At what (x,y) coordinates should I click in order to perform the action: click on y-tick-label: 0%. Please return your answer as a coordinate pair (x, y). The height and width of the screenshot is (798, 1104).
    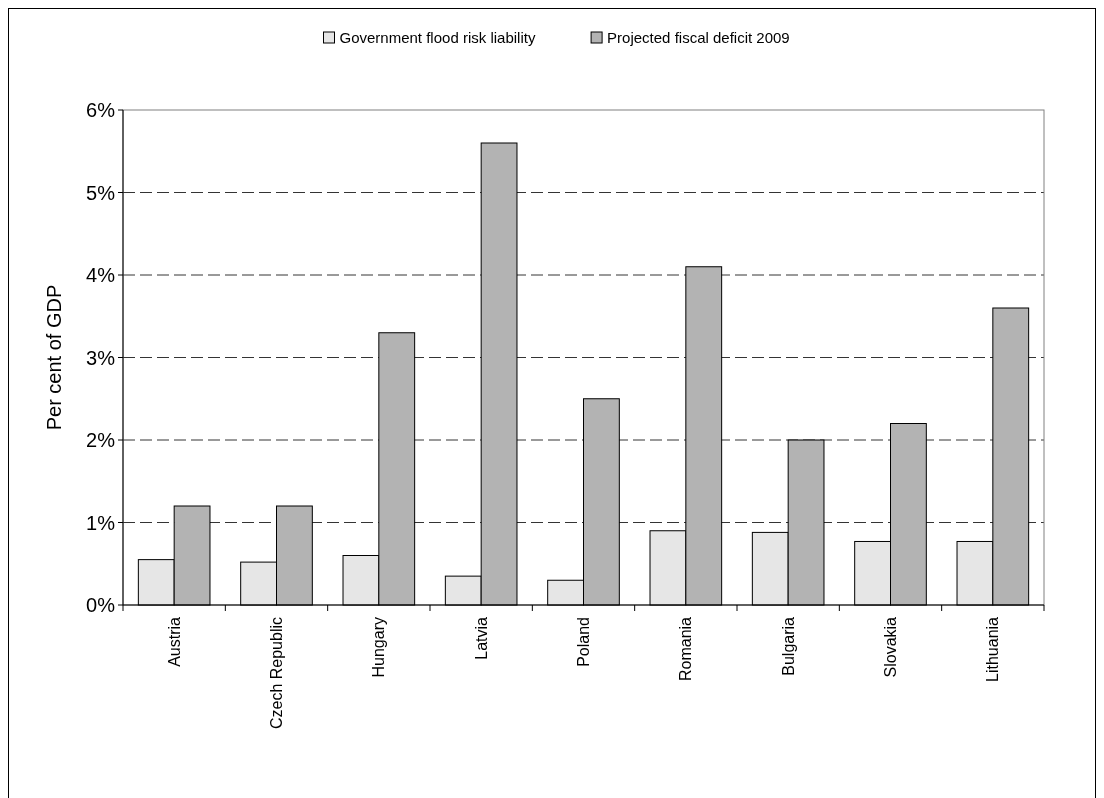
    Looking at the image, I should click on (101, 605).